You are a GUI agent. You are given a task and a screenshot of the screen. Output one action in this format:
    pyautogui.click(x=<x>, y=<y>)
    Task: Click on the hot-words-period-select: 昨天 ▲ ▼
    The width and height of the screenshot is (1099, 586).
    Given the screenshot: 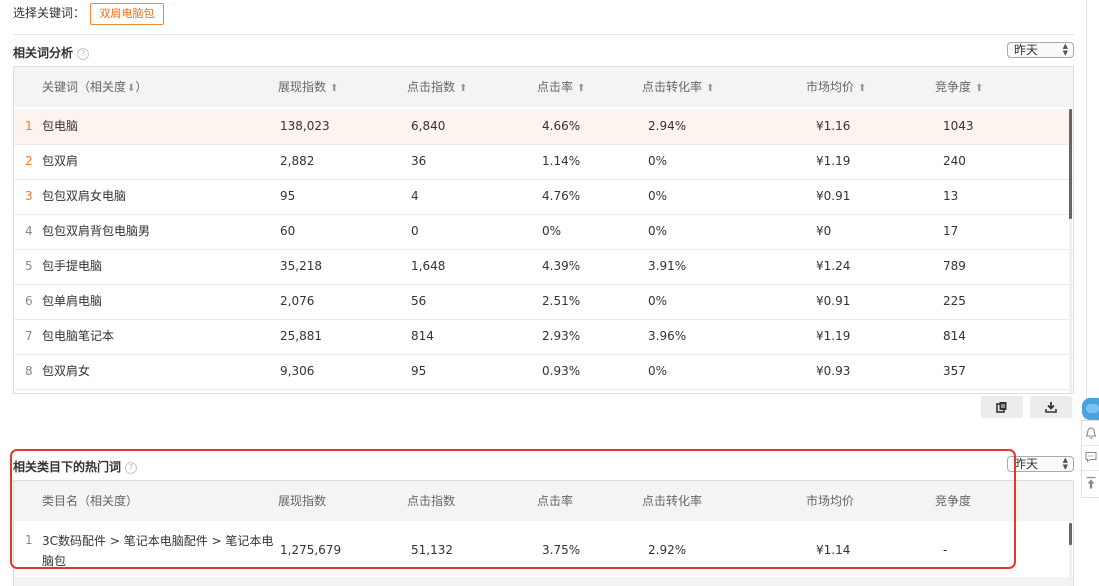 What is the action you would take?
    pyautogui.click(x=1040, y=464)
    